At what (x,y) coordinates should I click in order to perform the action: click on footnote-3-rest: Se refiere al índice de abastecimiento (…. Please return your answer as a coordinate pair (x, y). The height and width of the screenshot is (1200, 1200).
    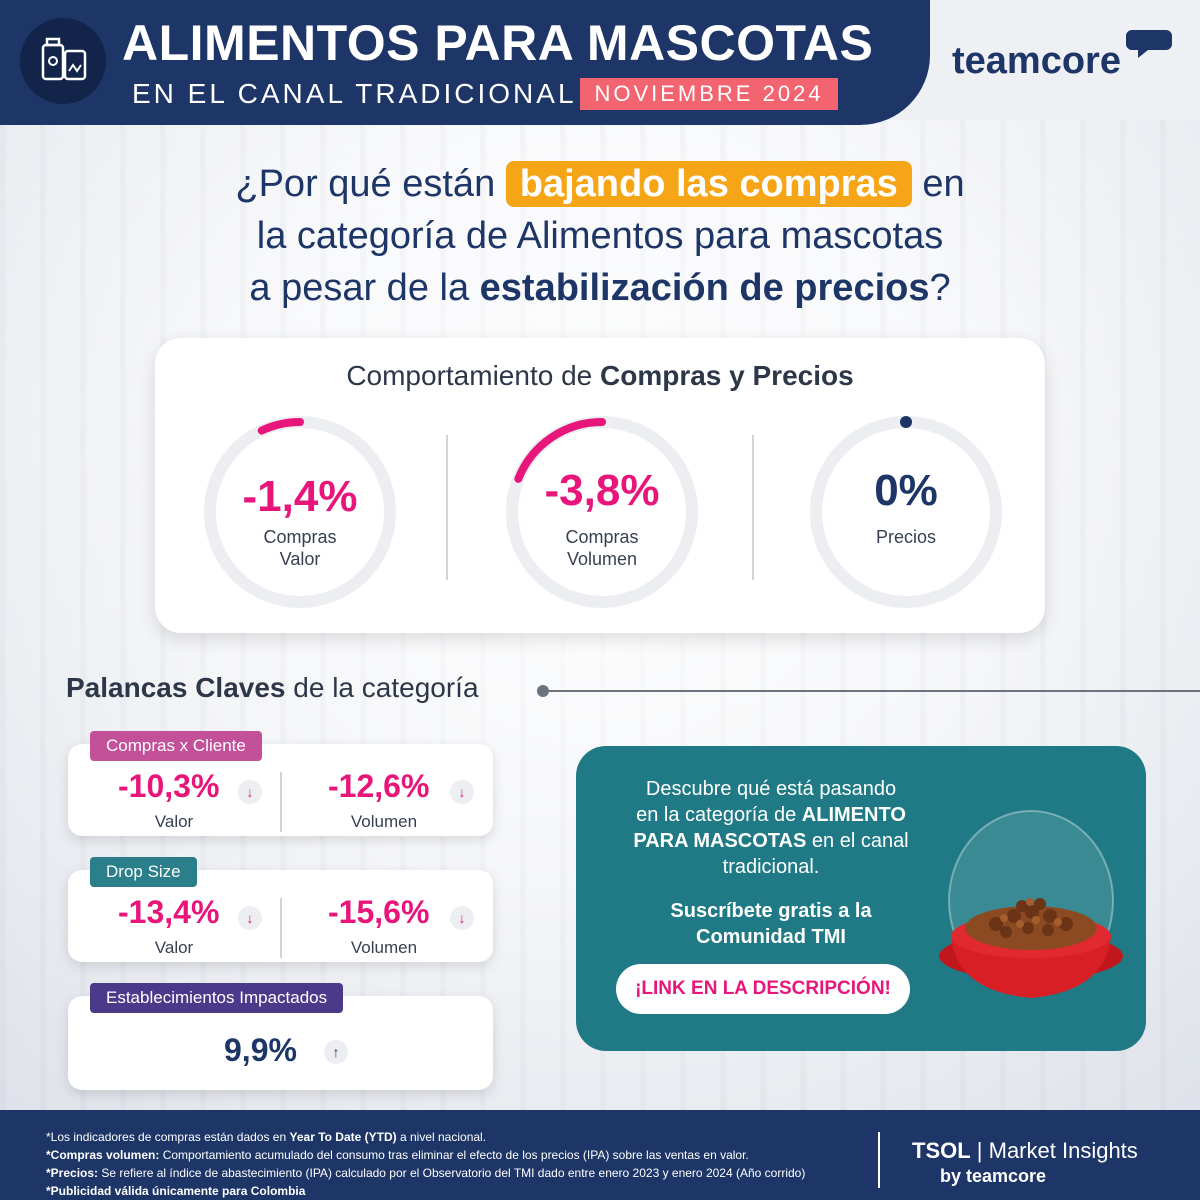
    Looking at the image, I should click on (453, 1173).